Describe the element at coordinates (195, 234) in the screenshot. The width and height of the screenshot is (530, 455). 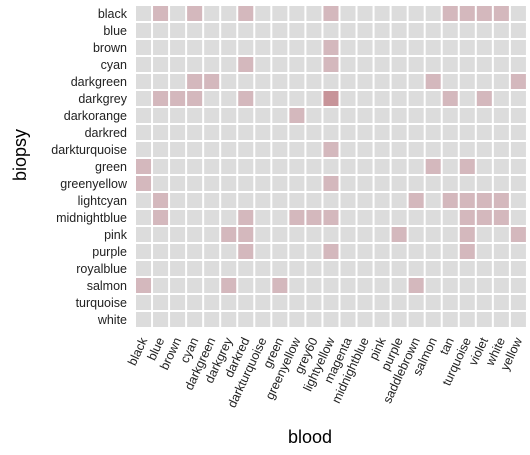
I see `heatmap-cell-pink-cyan` at that location.